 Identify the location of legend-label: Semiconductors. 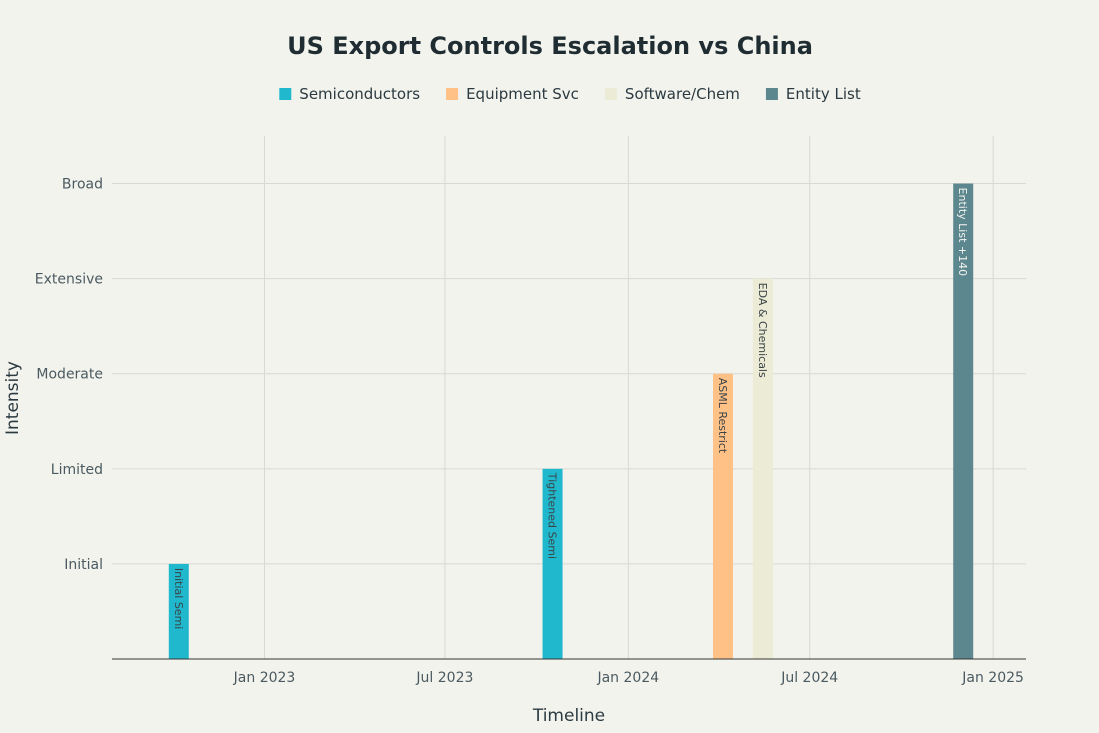
(359, 94).